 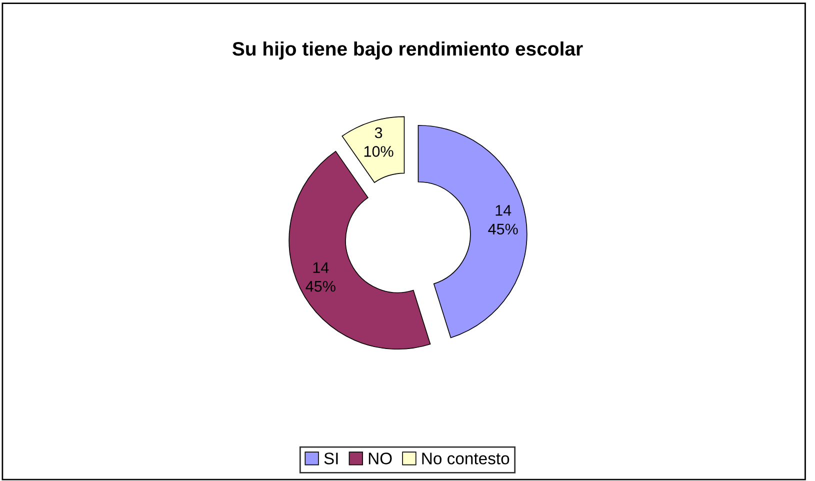 What do you see at coordinates (466, 458) in the screenshot?
I see `legend-label: No contesto` at bounding box center [466, 458].